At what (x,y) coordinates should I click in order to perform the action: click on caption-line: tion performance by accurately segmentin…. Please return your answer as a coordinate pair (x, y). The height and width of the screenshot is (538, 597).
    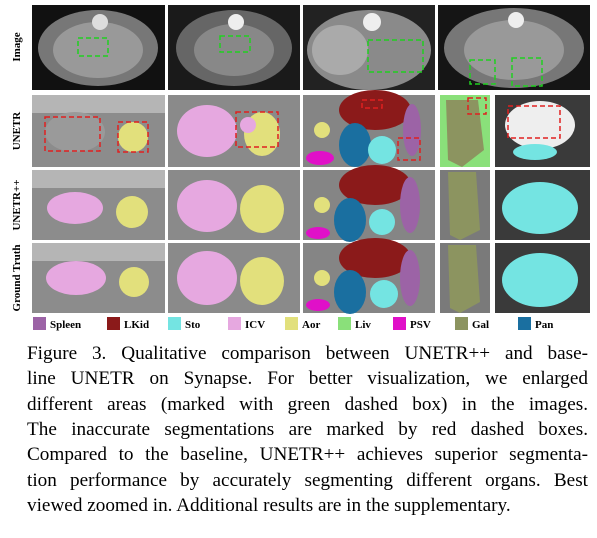
    Looking at the image, I should click on (307, 480).